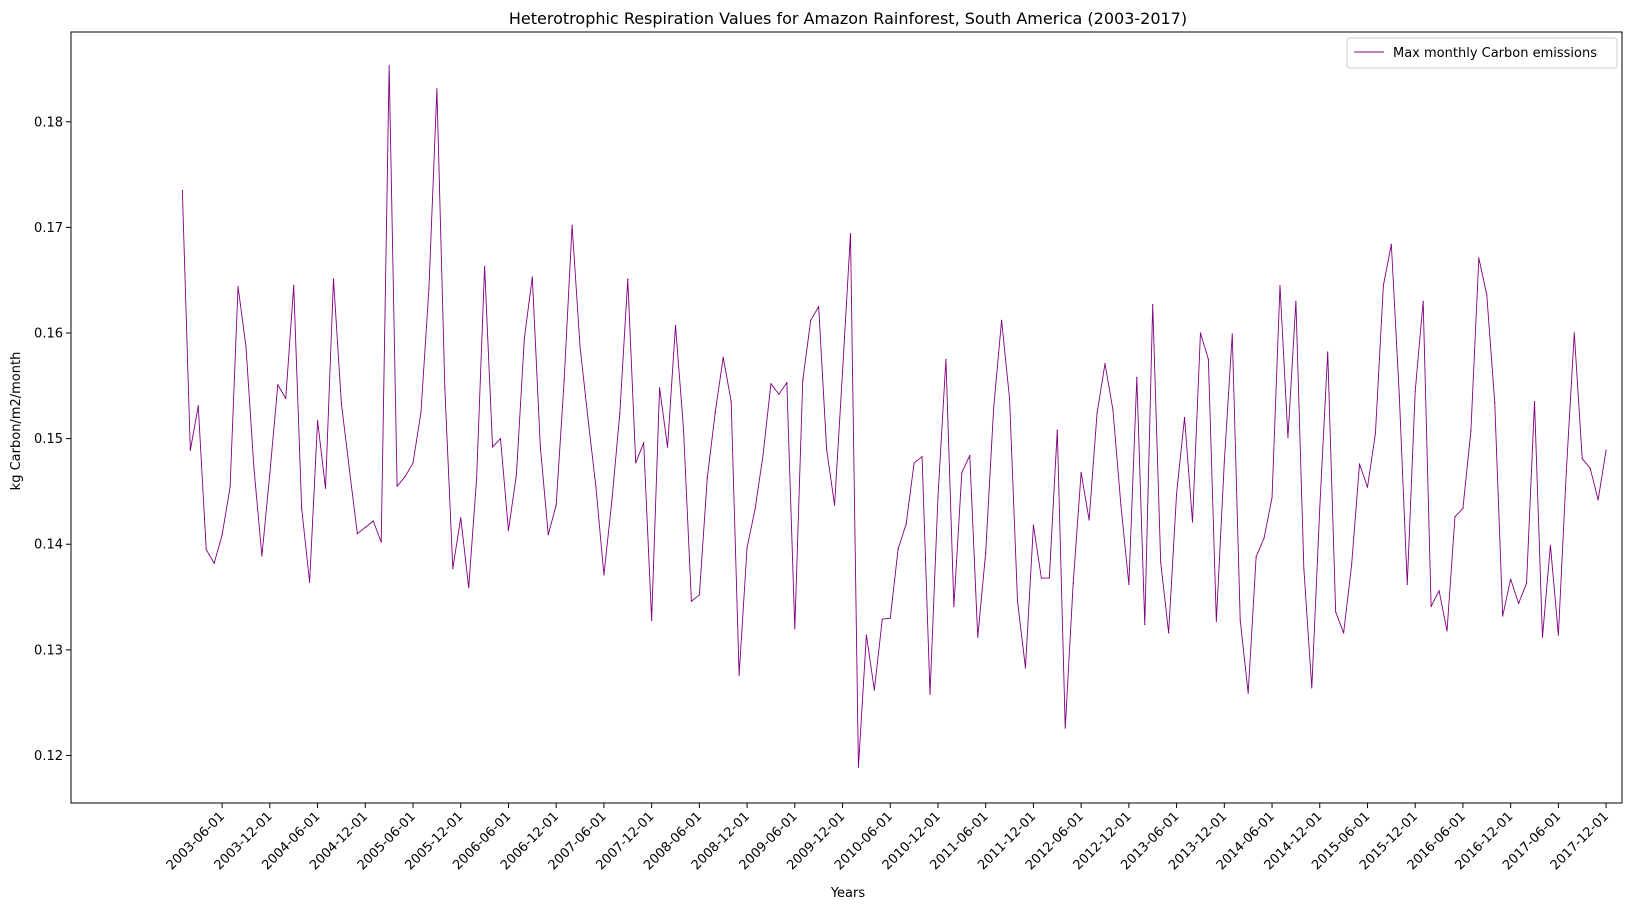 This screenshot has height=908, width=1630. What do you see at coordinates (48, 122) in the screenshot?
I see `y-tick-label: 0.18` at bounding box center [48, 122].